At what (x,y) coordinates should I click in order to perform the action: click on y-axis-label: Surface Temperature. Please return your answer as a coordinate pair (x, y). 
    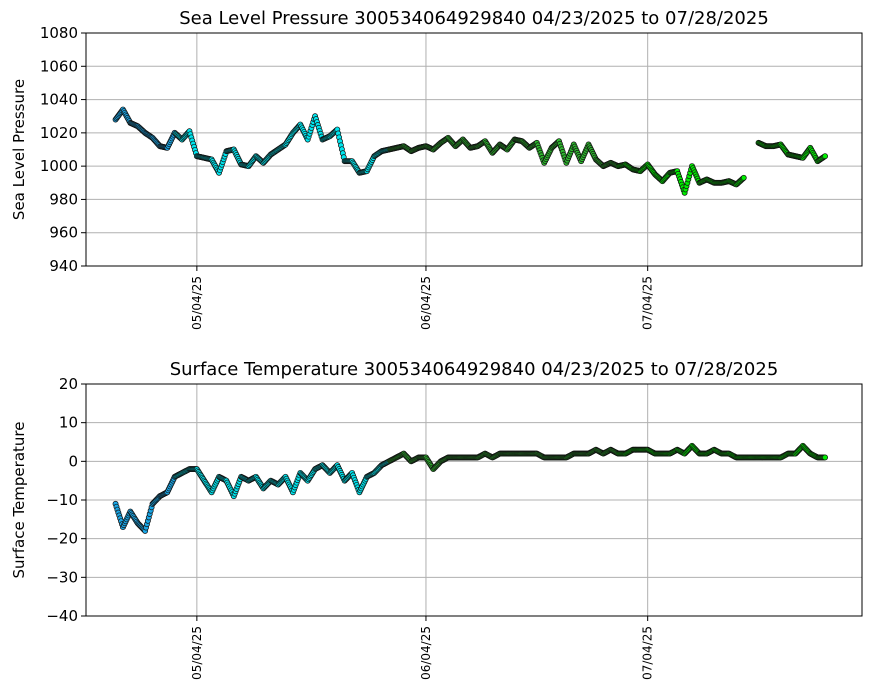
    Looking at the image, I should click on (19, 500).